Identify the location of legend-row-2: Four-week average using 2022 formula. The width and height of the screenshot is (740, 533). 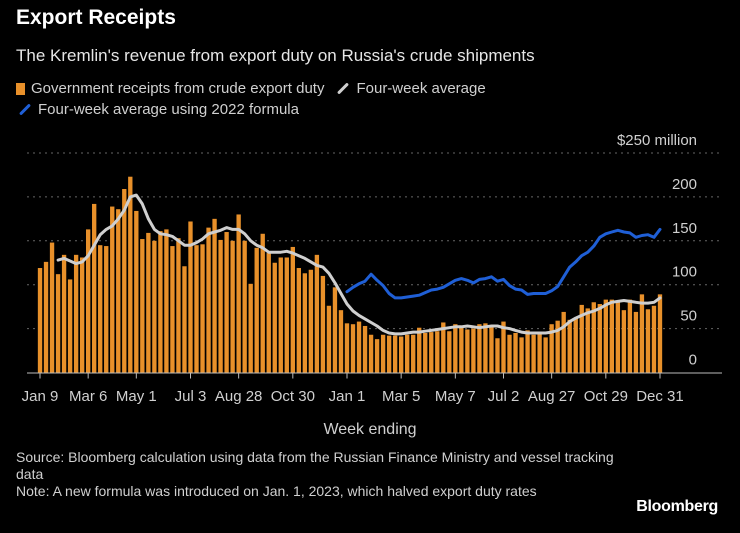
(157, 109).